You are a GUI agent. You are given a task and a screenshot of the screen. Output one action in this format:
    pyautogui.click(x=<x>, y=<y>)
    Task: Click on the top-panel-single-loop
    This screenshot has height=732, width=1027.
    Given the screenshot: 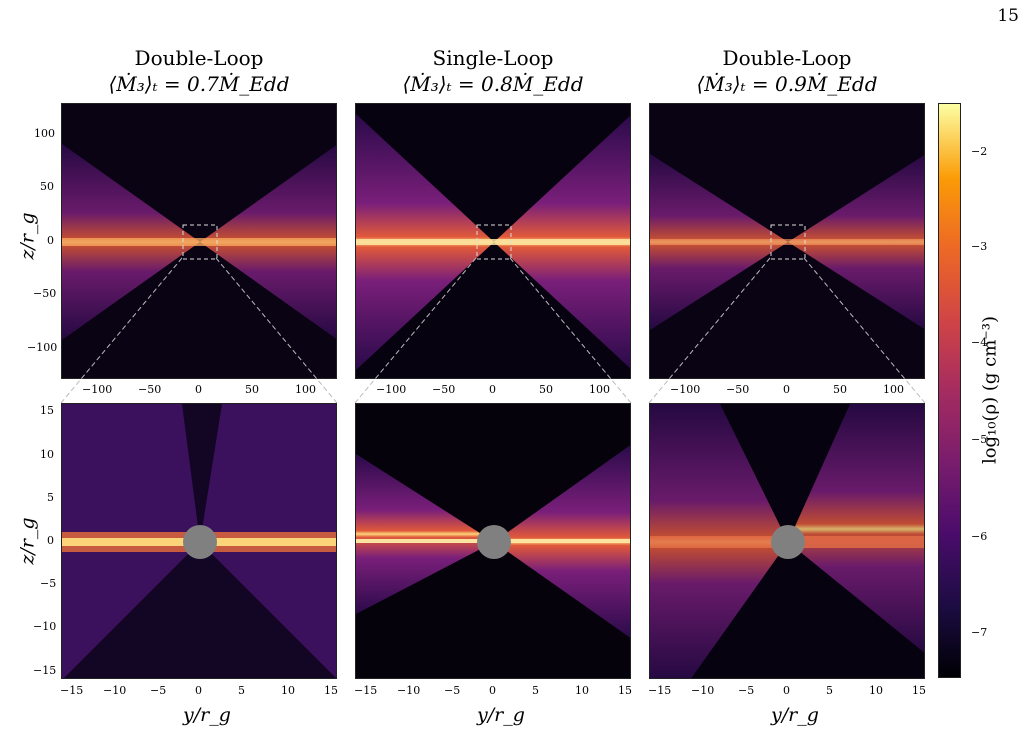 What is the action you would take?
    pyautogui.click(x=493, y=241)
    